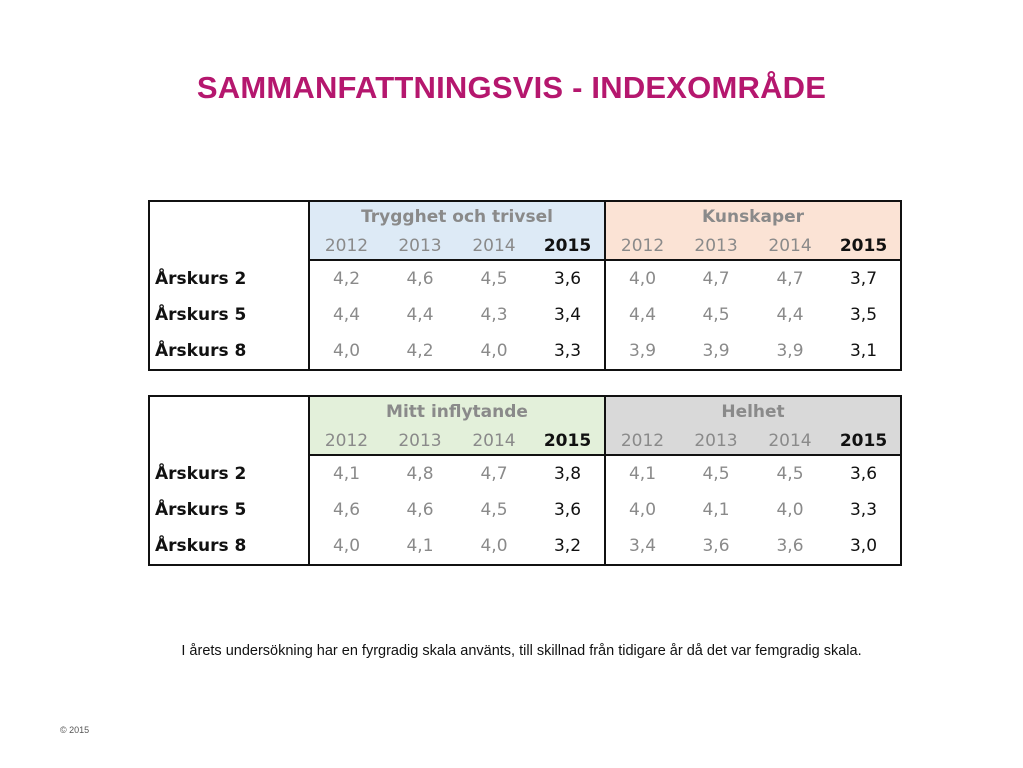 The height and width of the screenshot is (768, 1023). What do you see at coordinates (863, 351) in the screenshot?
I see `table-cell: 3,1` at bounding box center [863, 351].